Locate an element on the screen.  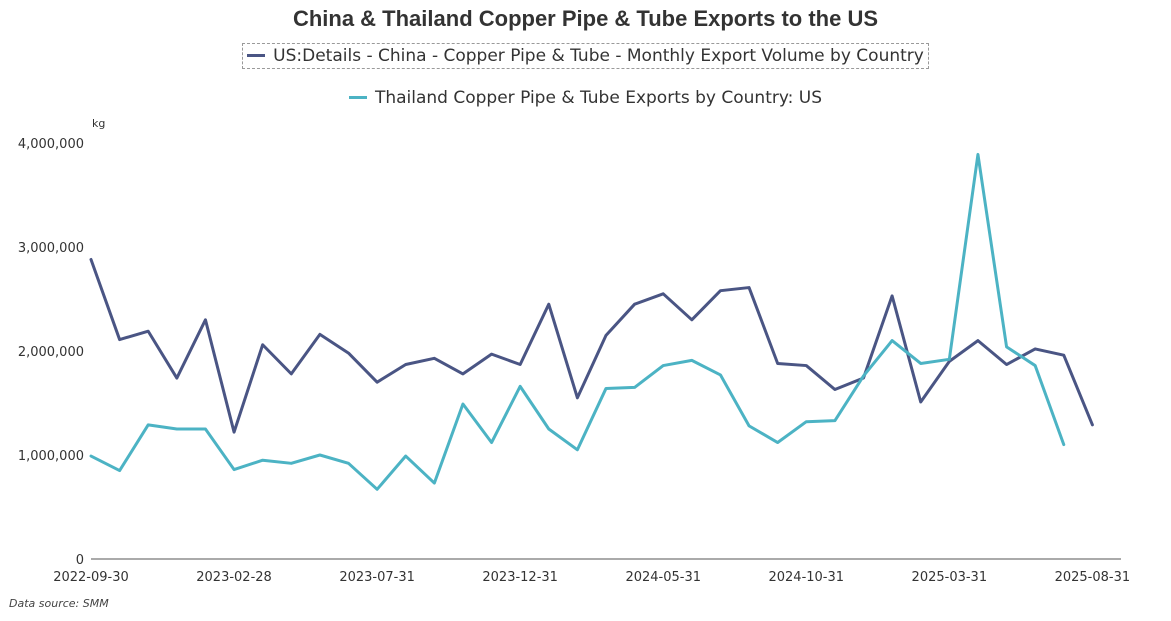
x-tick-label: 2025-08-31 is located at coordinates (1093, 577).